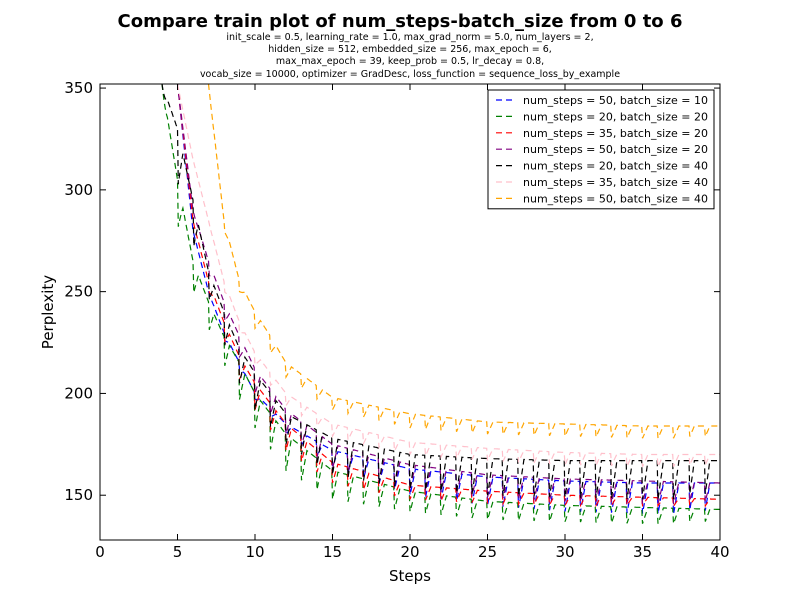 The height and width of the screenshot is (600, 800). I want to click on x-tick-label: 20, so click(409, 552).